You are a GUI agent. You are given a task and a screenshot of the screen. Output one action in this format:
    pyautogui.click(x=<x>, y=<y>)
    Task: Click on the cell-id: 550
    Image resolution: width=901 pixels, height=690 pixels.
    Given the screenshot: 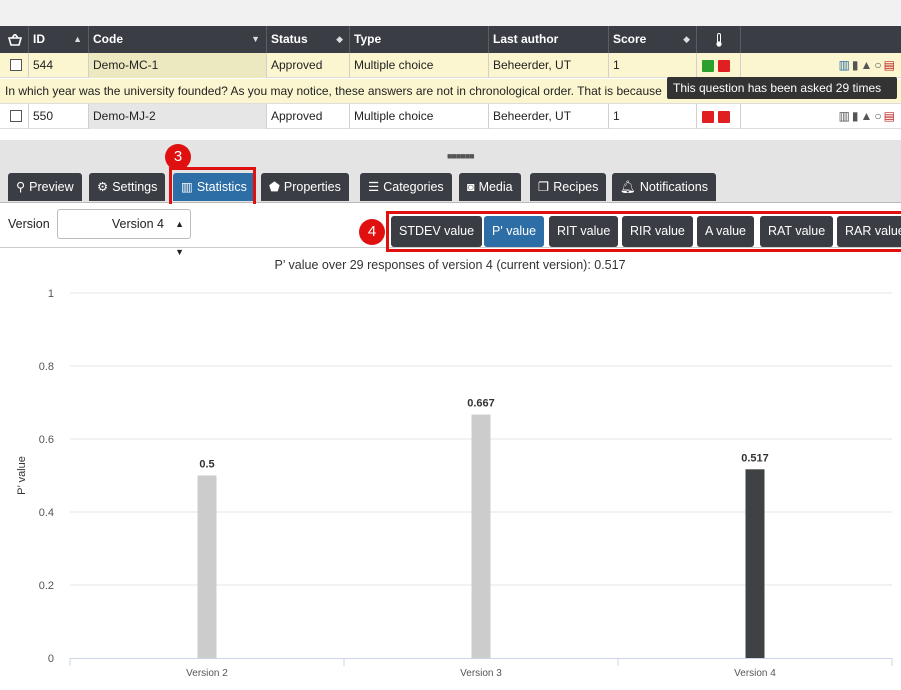 What is the action you would take?
    pyautogui.click(x=59, y=116)
    